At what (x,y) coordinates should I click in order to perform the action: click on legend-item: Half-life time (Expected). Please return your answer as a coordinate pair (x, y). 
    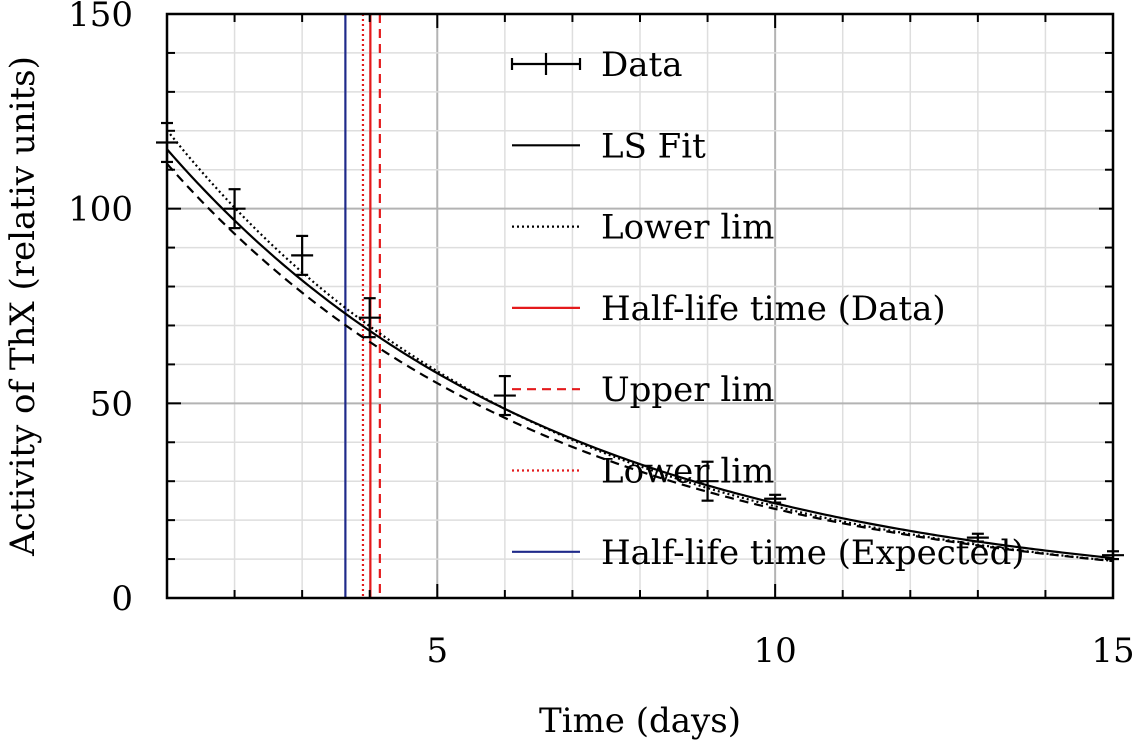
    Looking at the image, I should click on (768, 553).